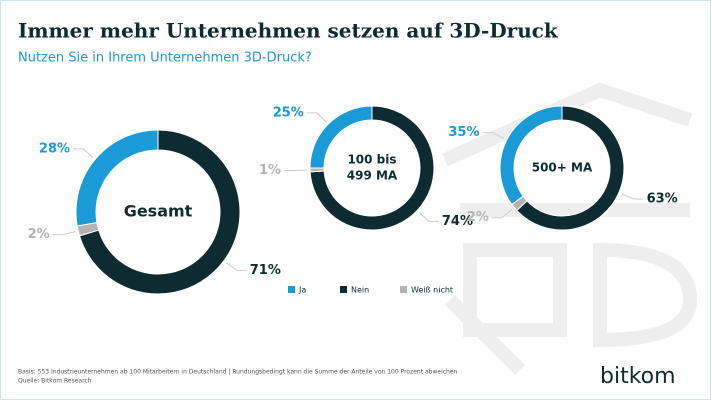  I want to click on value-label: 35%, so click(463, 132).